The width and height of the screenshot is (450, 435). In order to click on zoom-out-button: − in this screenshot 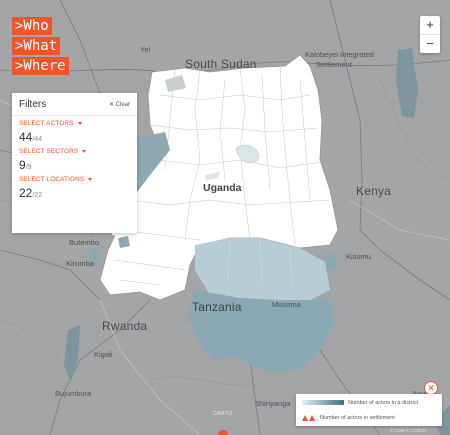, I will do `click(430, 43)`.